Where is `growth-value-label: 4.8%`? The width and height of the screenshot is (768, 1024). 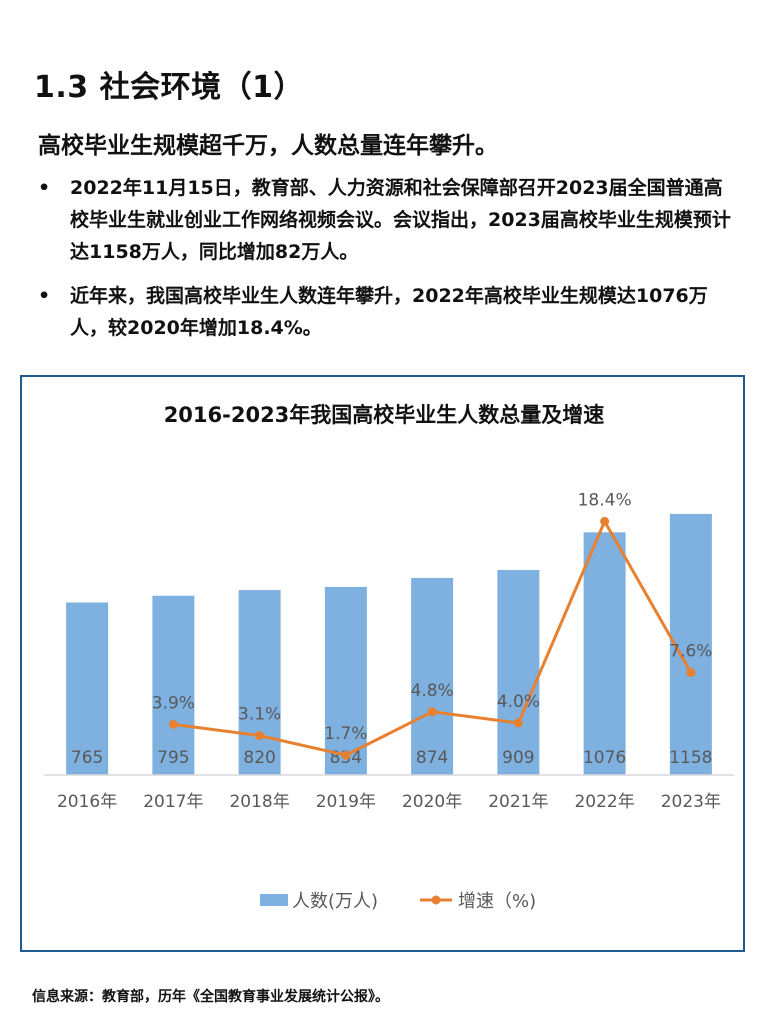 growth-value-label: 4.8% is located at coordinates (432, 691).